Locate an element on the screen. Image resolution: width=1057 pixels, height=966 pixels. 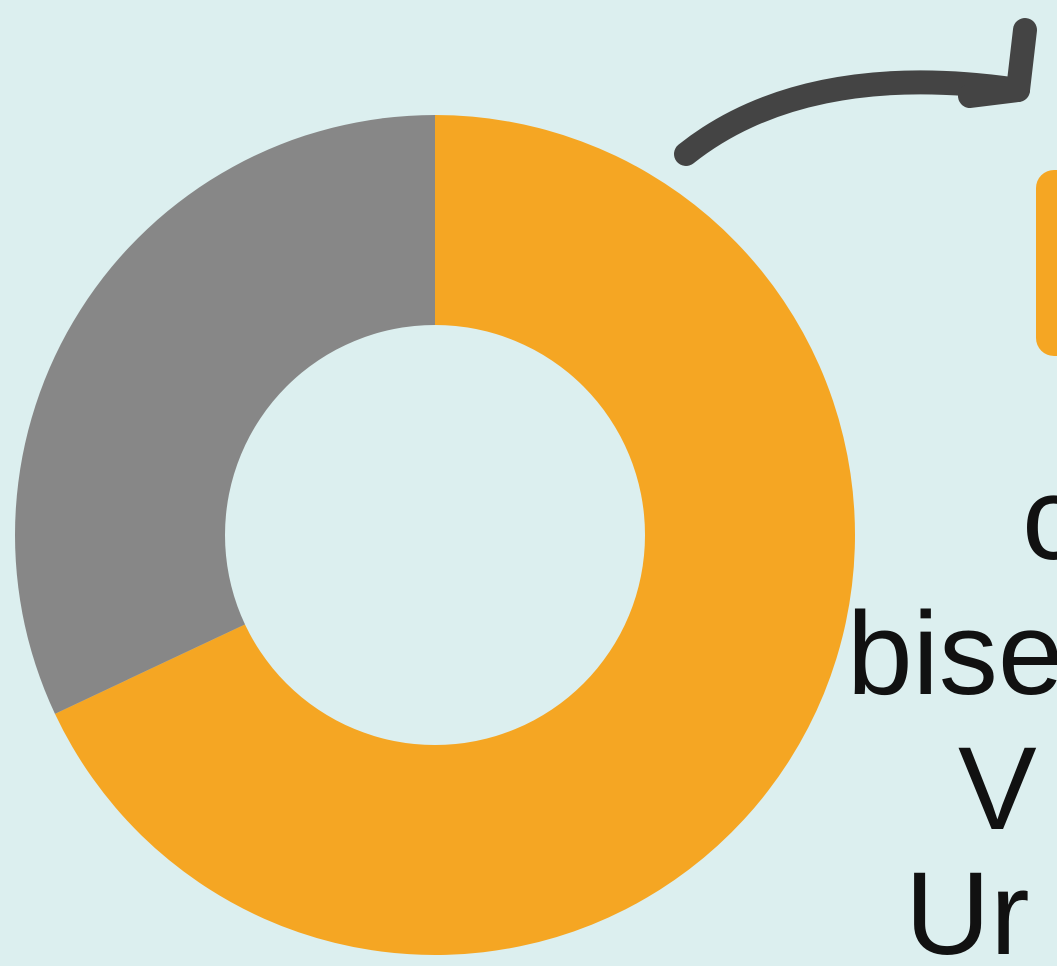
text-fragment-4: Ur is located at coordinates (967, 907).